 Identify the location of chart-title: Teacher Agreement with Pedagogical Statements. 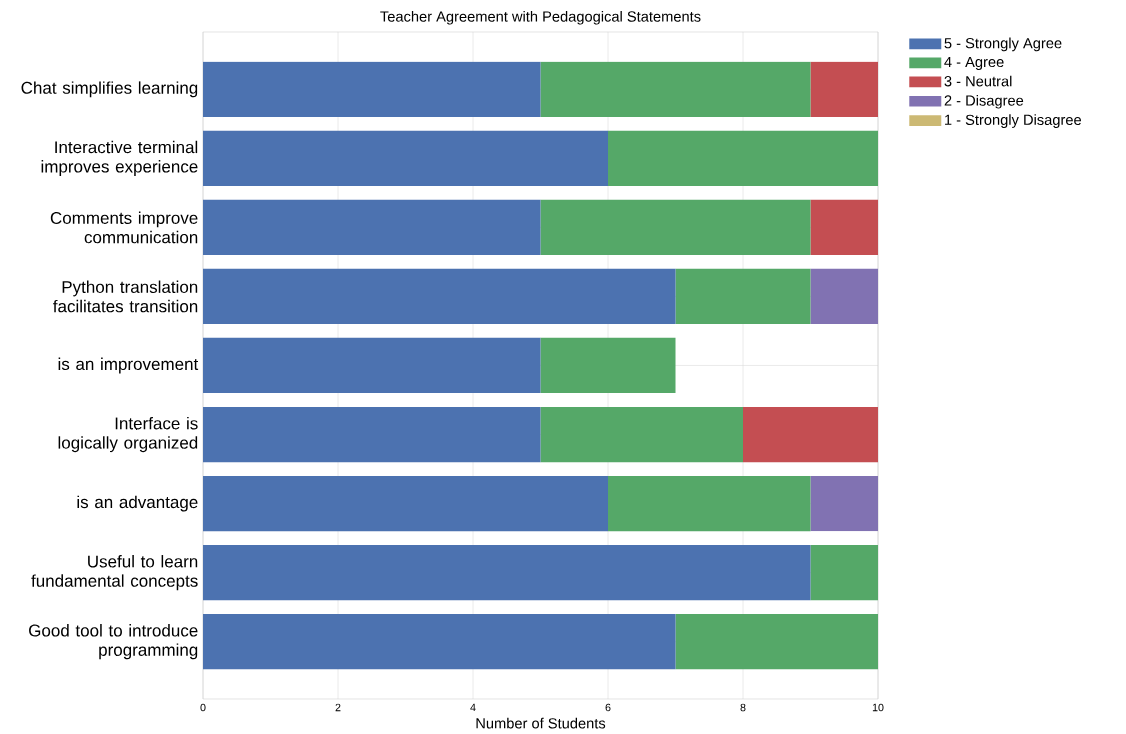
(540, 17).